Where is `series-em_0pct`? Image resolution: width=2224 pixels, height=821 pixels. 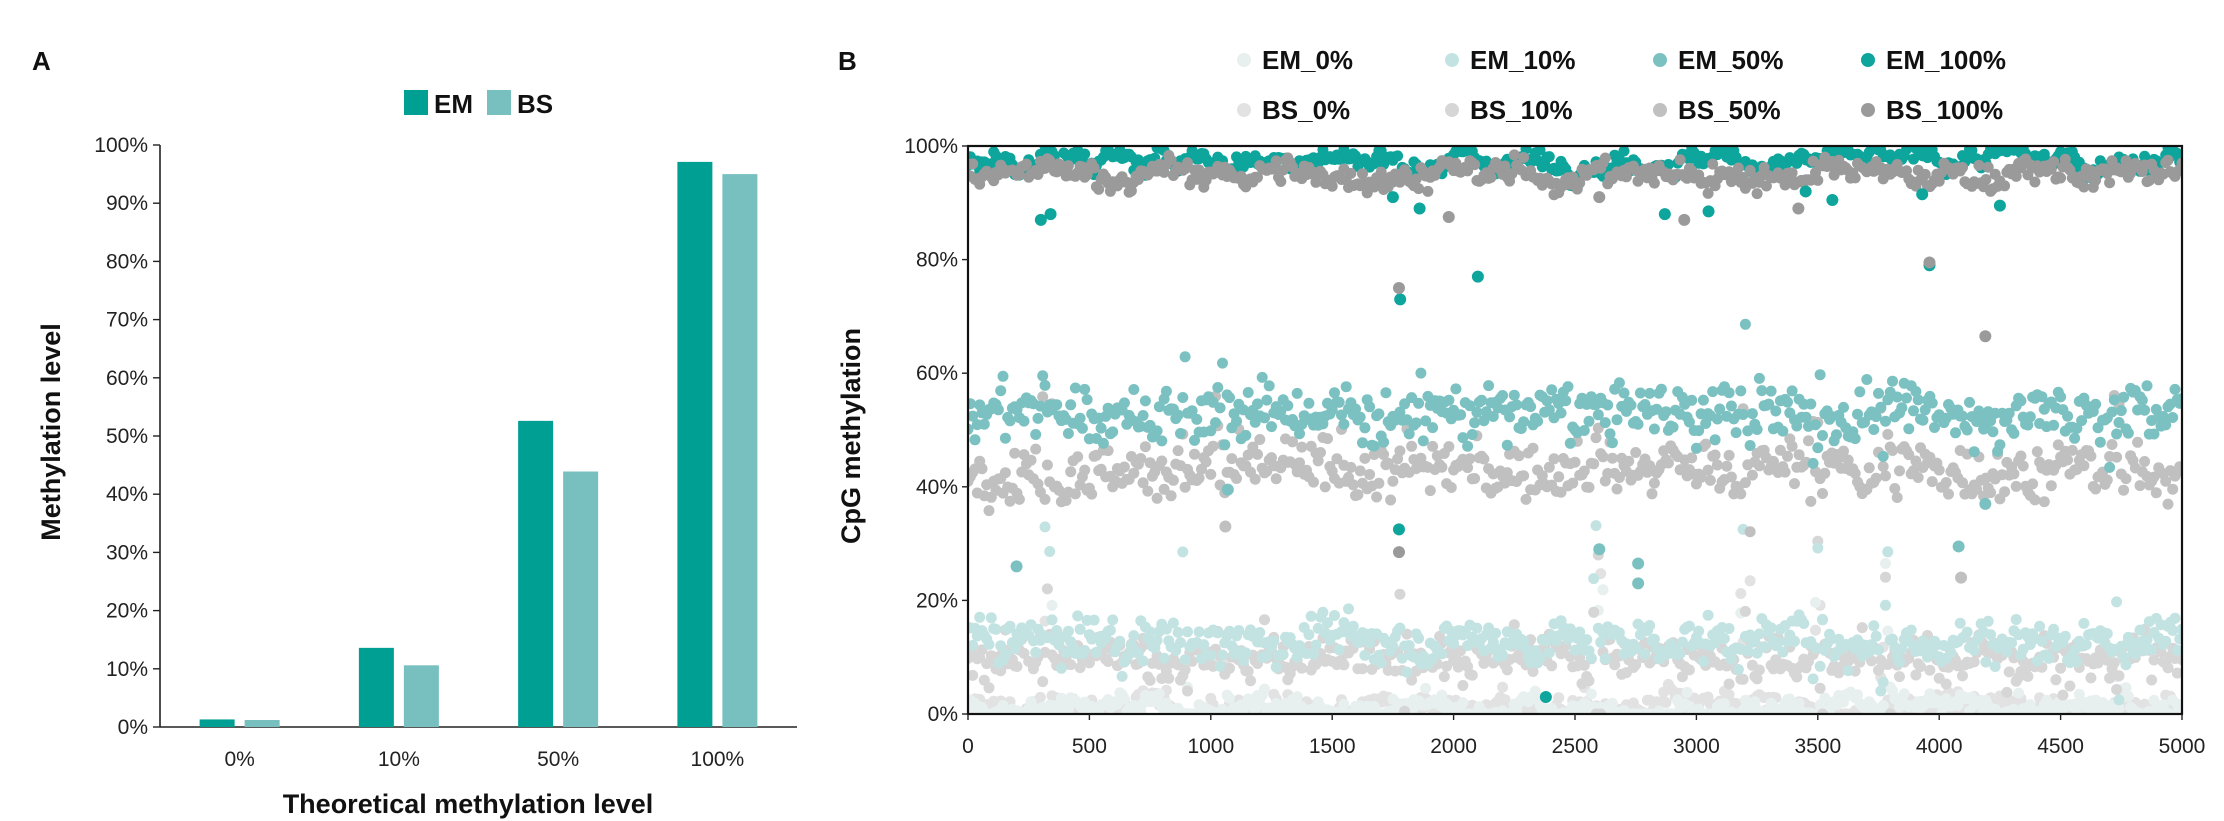 series-em_0pct is located at coordinates (1575, 636).